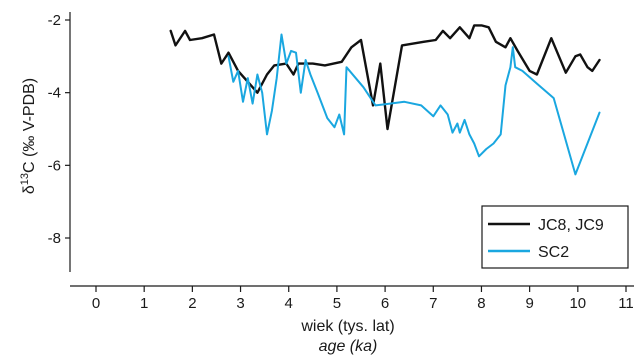 This screenshot has width=634, height=358. Describe the element at coordinates (577, 303) in the screenshot. I see `x-tick-label: 10` at that location.